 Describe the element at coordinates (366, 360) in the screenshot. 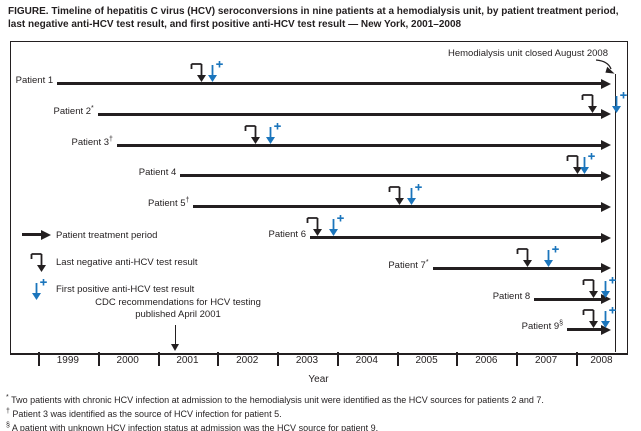

I see `year-label: 2004` at that location.